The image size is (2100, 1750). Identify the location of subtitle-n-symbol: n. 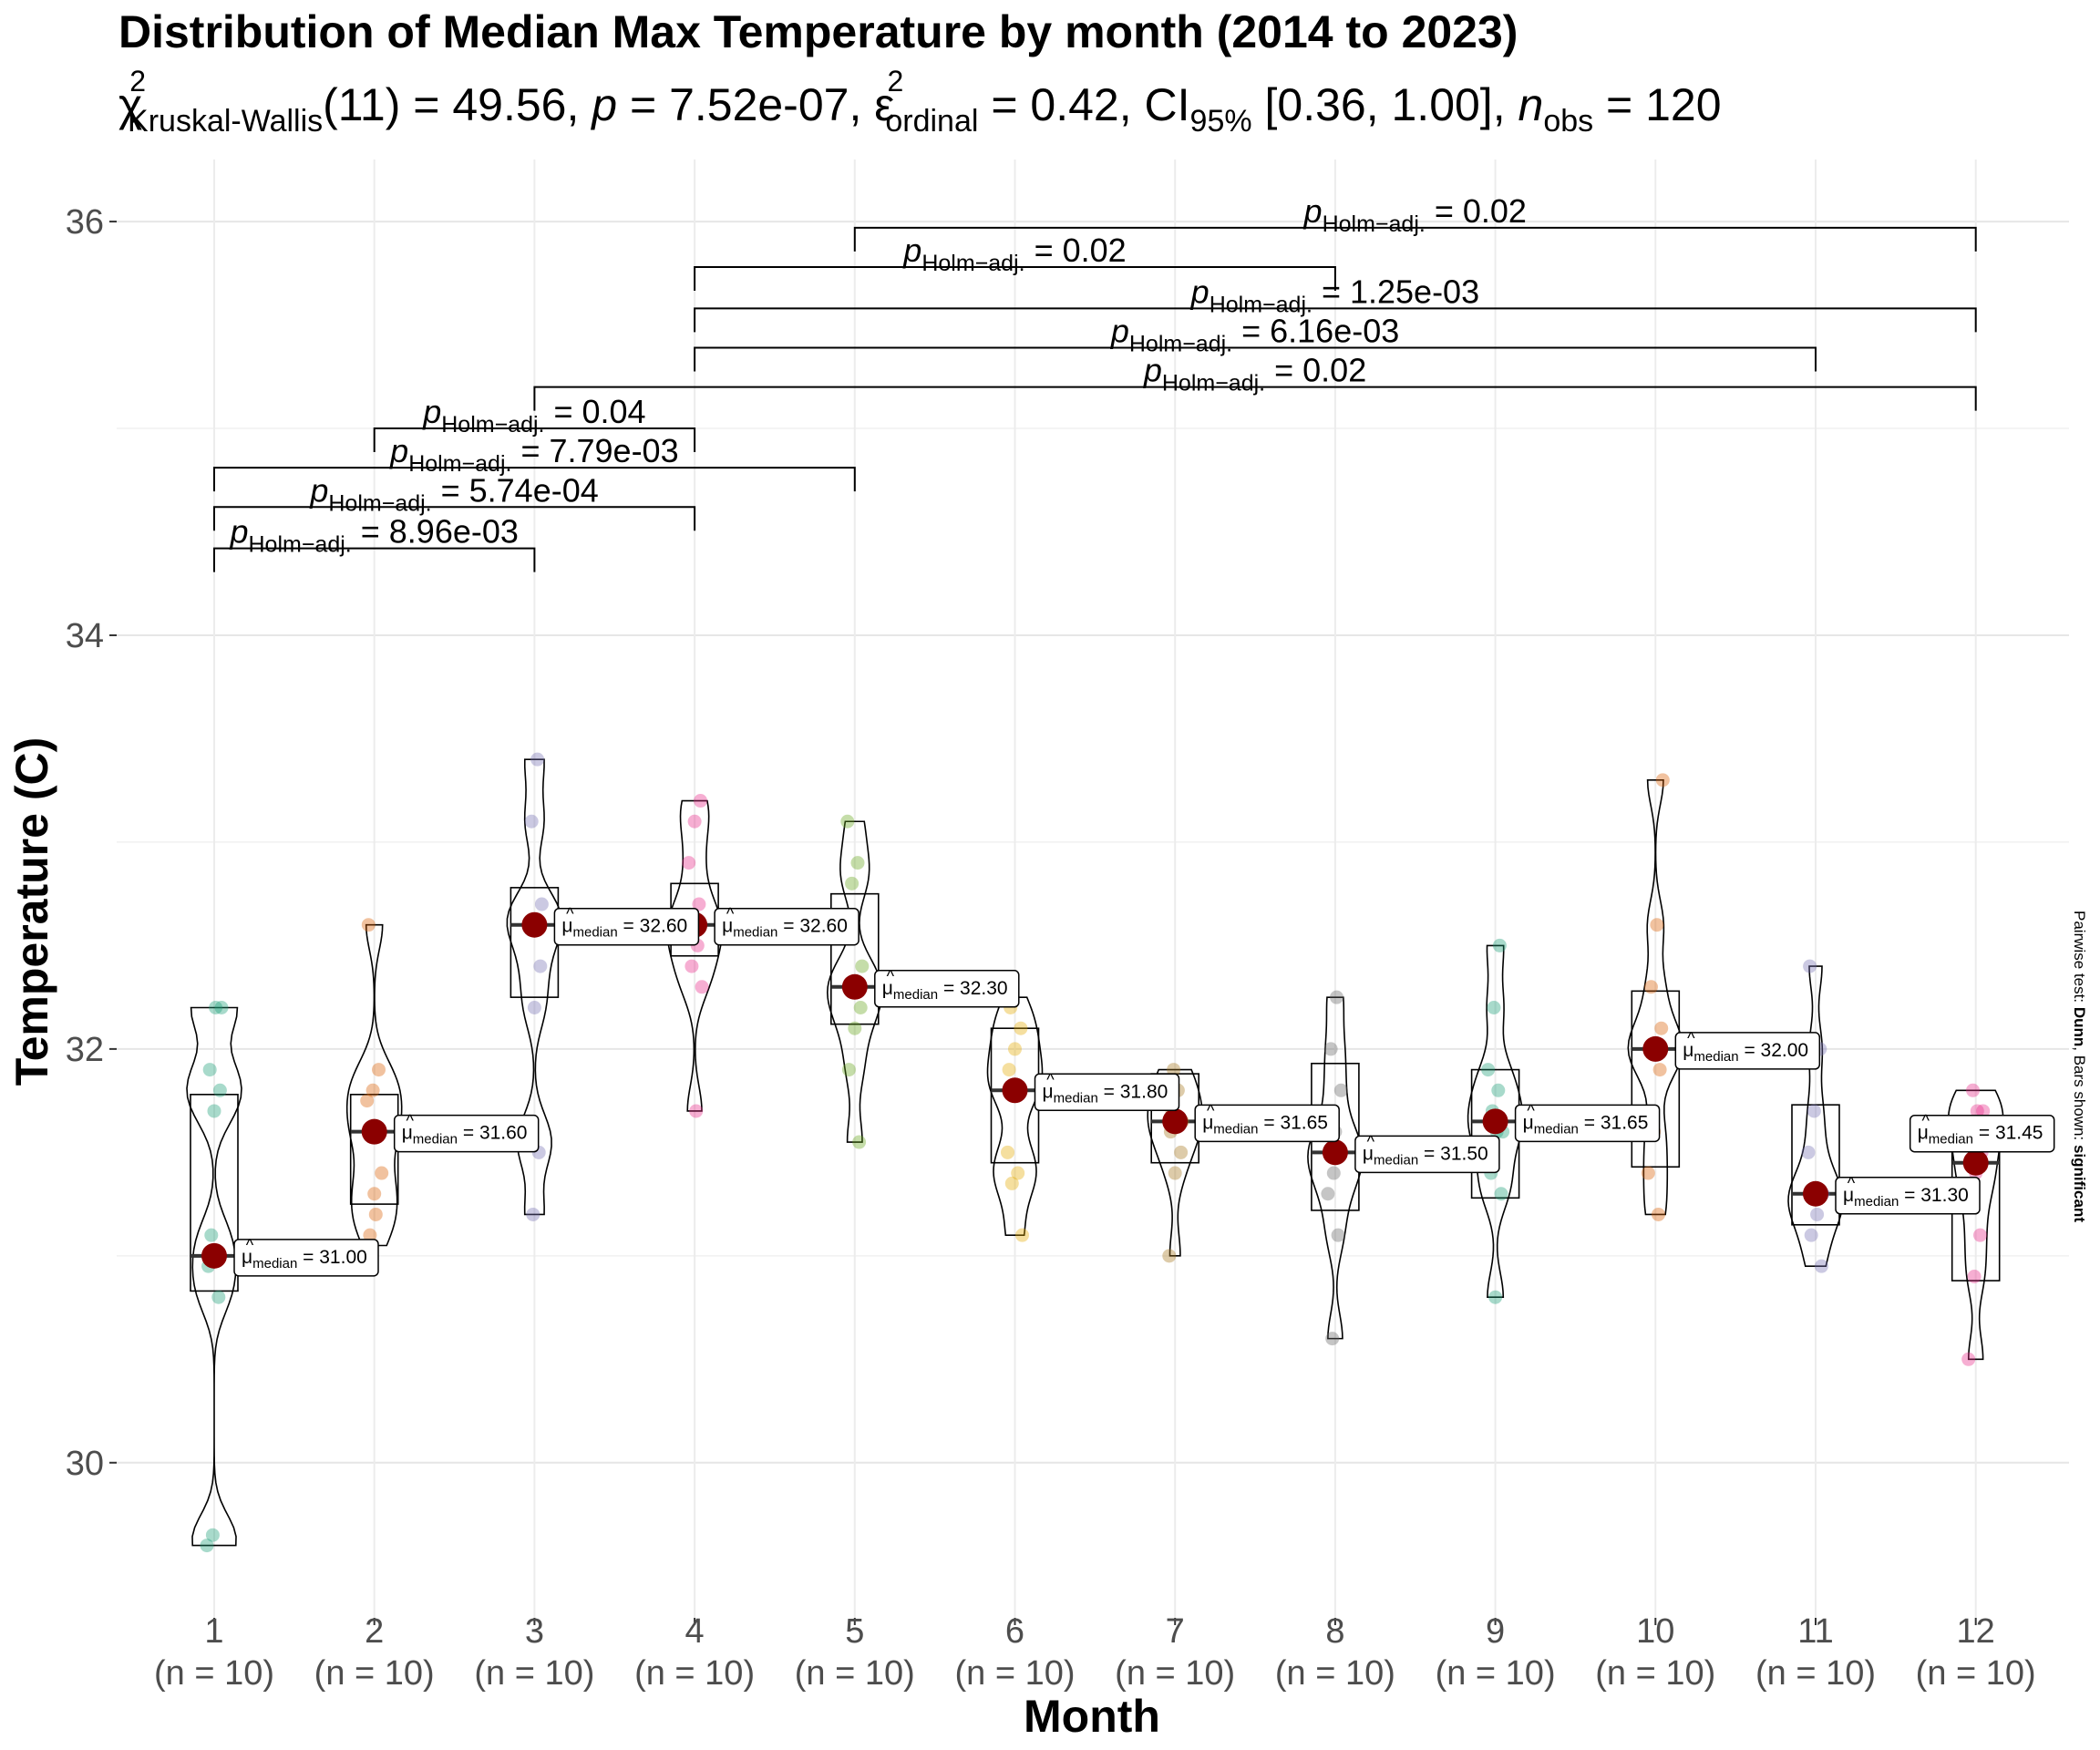
(1531, 105).